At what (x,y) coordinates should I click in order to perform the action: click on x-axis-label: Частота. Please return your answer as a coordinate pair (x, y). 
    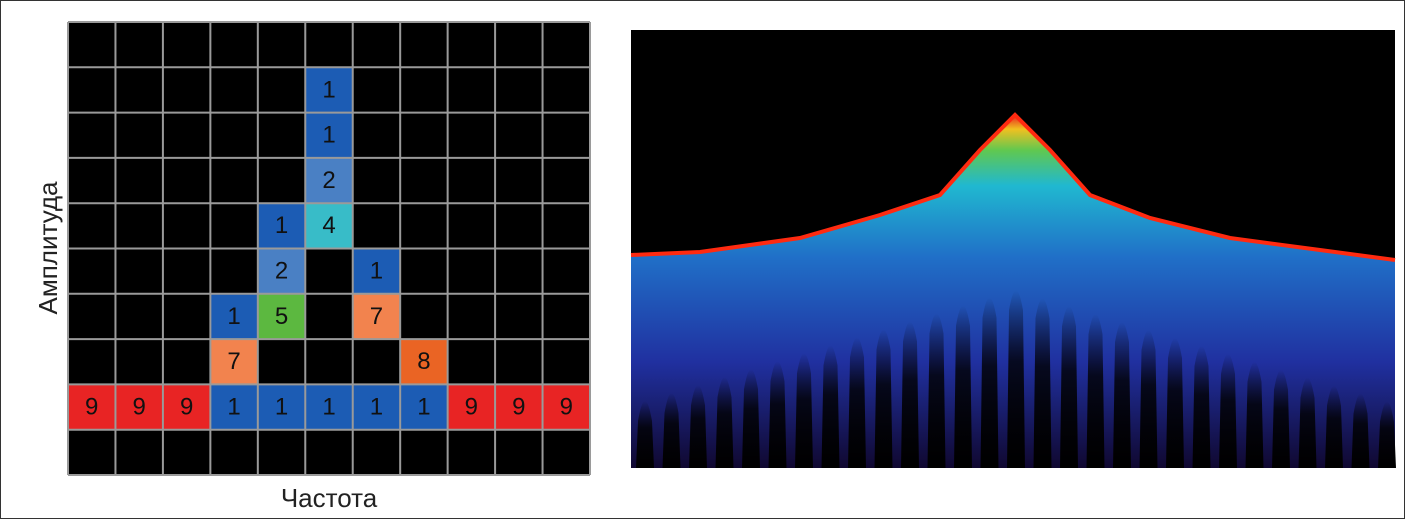
    Looking at the image, I should click on (329, 498).